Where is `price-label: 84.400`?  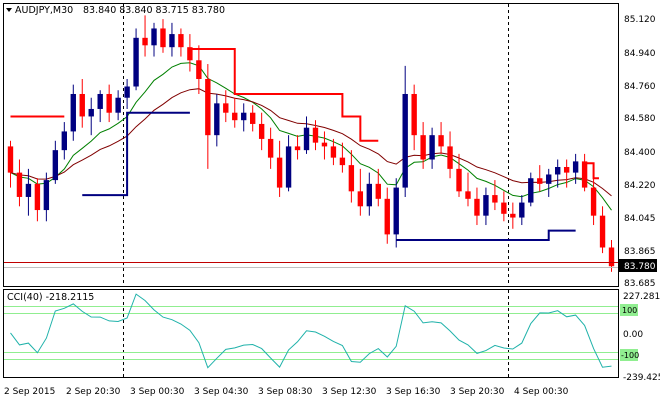
price-label: 84.400 is located at coordinates (640, 153).